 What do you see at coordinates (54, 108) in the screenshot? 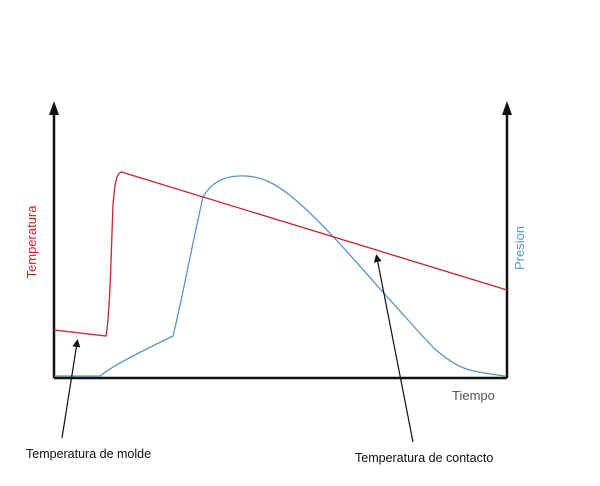
I see `left-y-axis-arrow` at bounding box center [54, 108].